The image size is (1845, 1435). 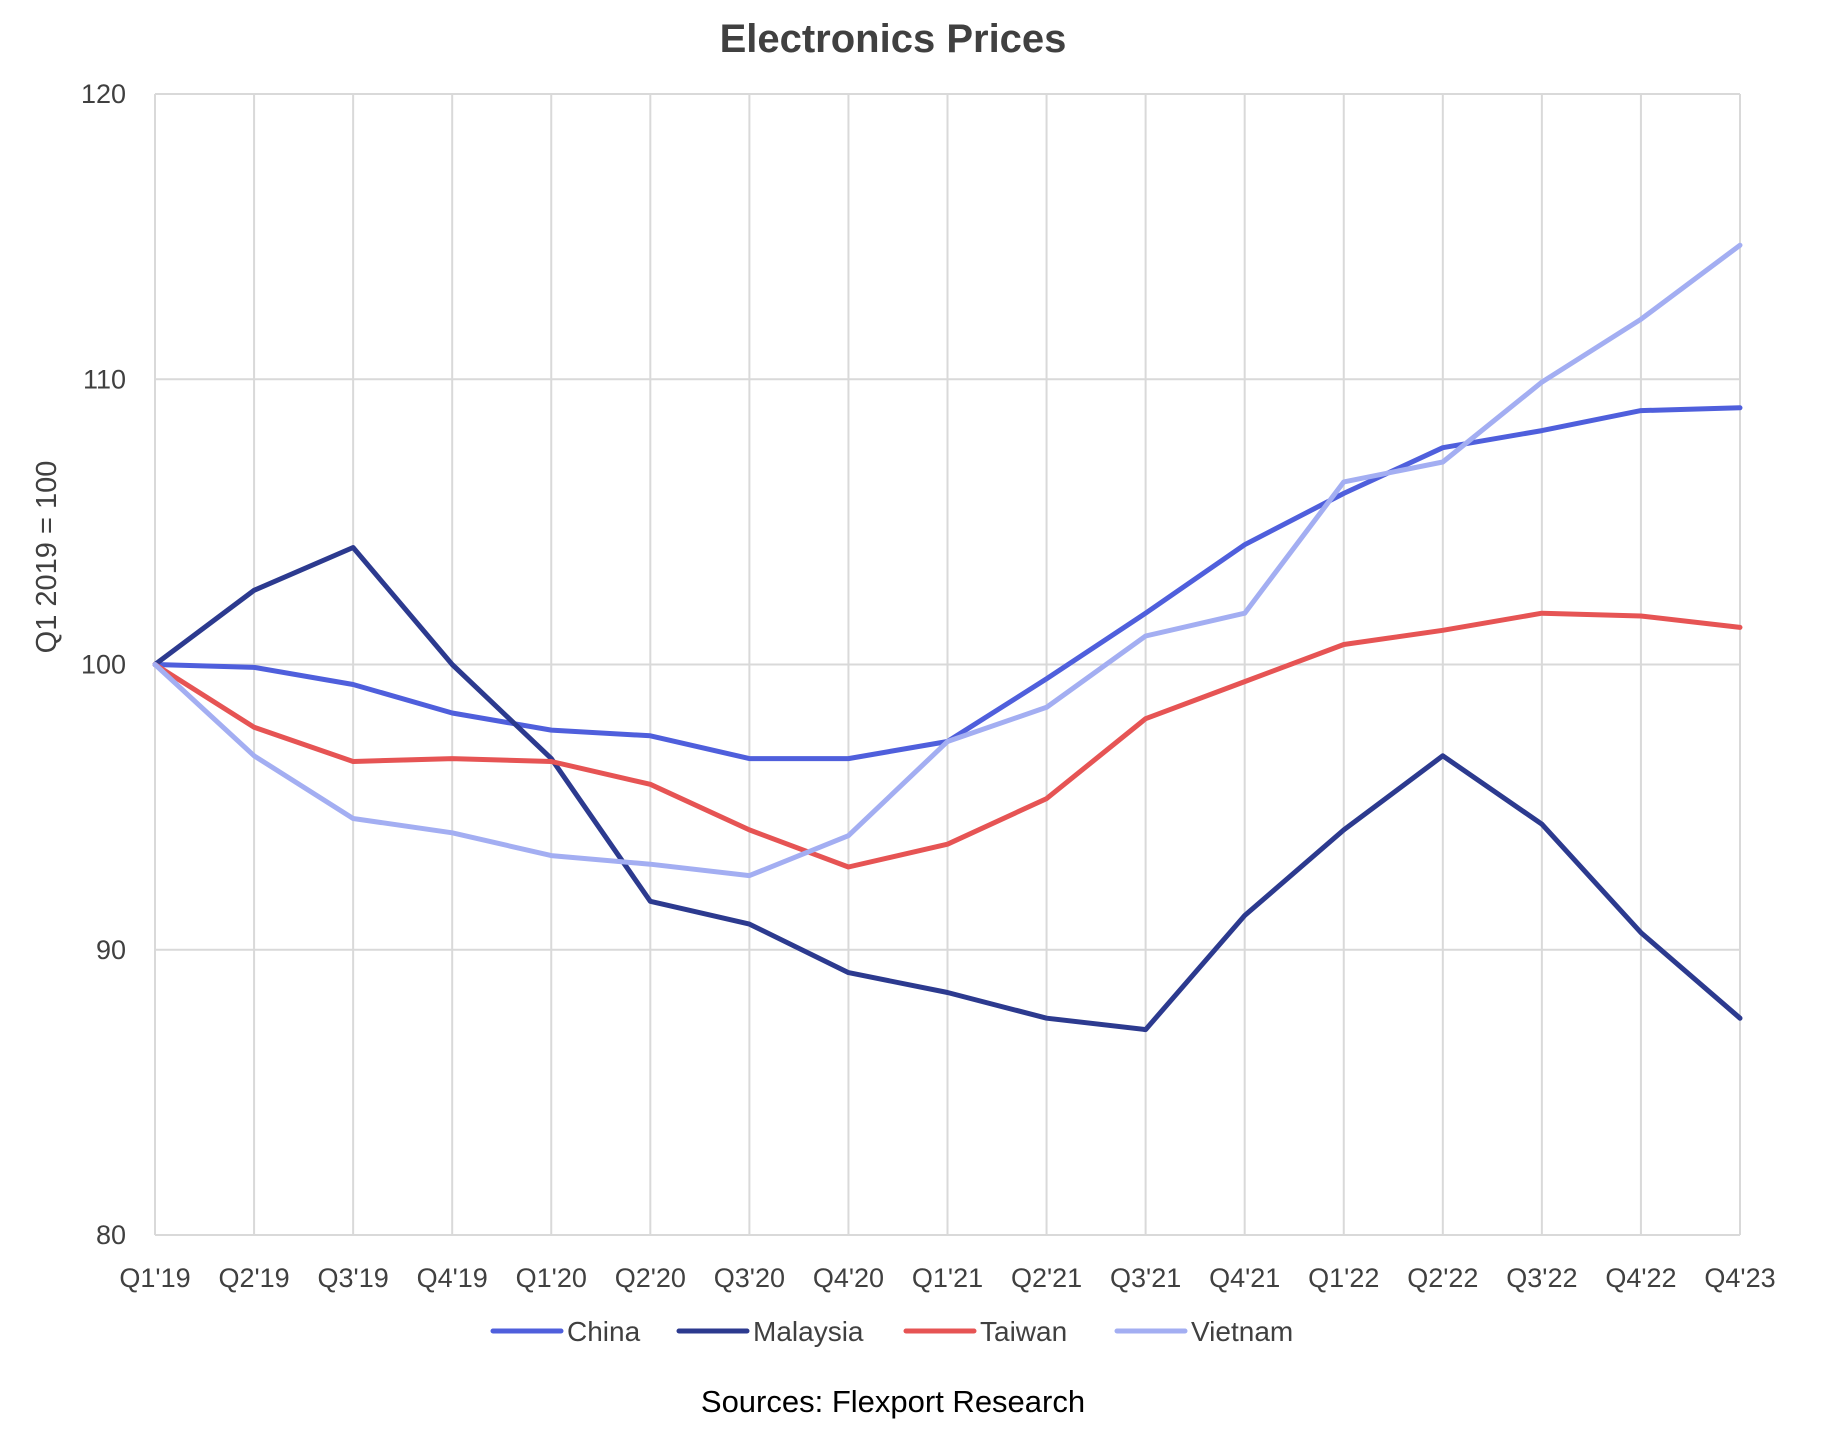 I want to click on y-tick-label: 80, so click(x=111, y=1235).